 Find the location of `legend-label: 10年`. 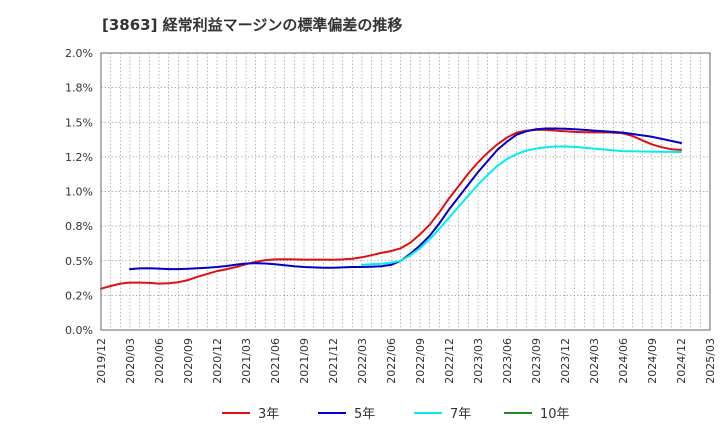

legend-label: 10年 is located at coordinates (555, 414).